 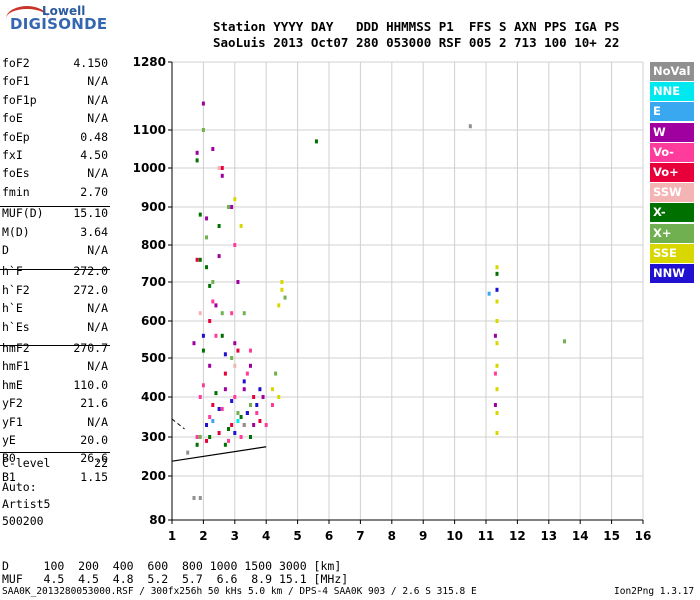 I want to click on y-tick-label: 600, so click(x=153, y=321).